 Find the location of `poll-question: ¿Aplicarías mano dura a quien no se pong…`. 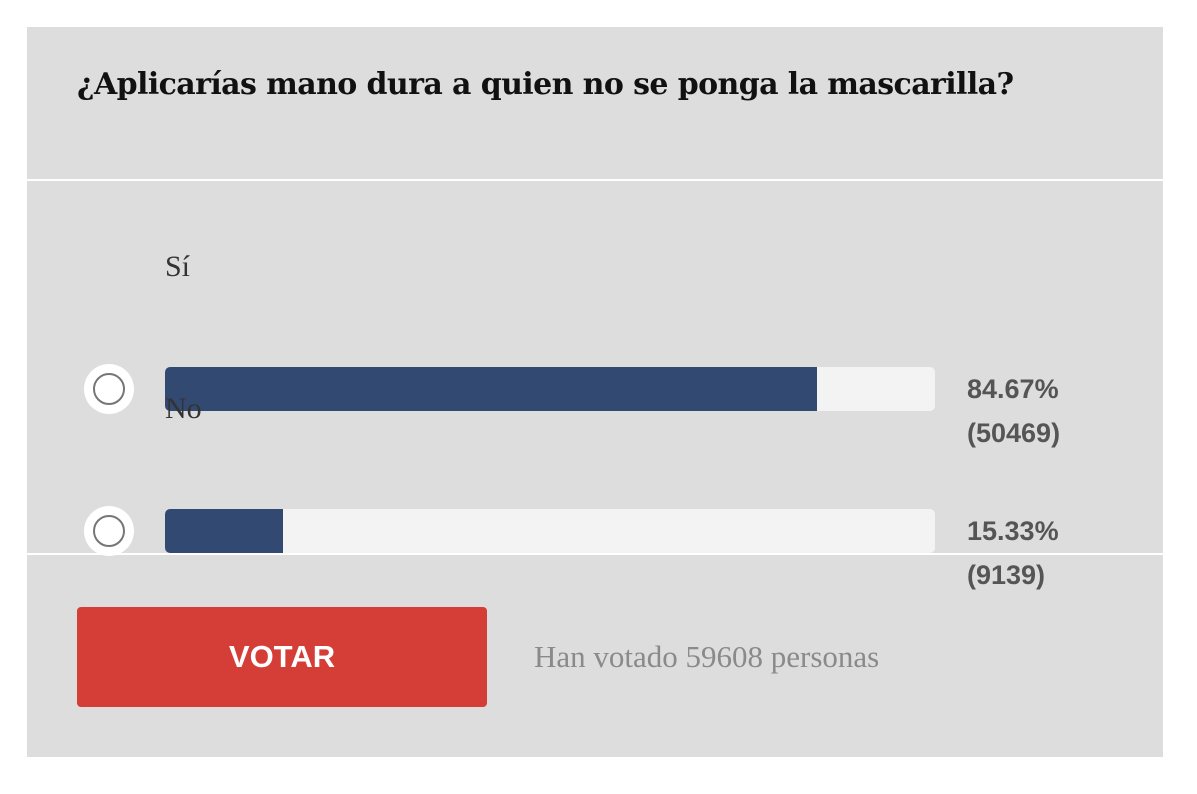

poll-question: ¿Aplicarías mano dura a quien no se pong… is located at coordinates (545, 84).